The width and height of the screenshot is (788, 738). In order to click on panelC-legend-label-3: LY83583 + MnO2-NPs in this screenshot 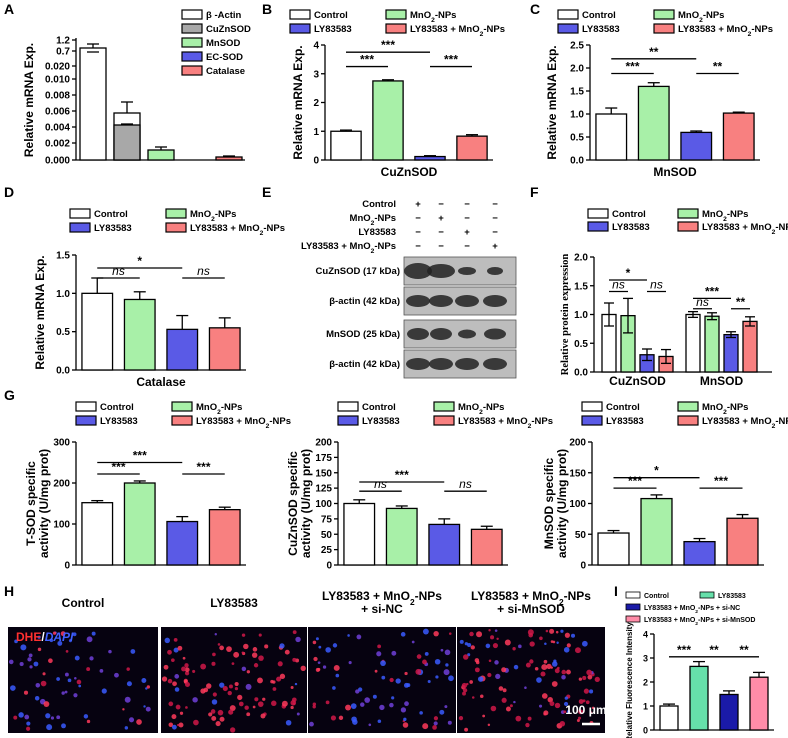, I will do `click(725, 31)`.